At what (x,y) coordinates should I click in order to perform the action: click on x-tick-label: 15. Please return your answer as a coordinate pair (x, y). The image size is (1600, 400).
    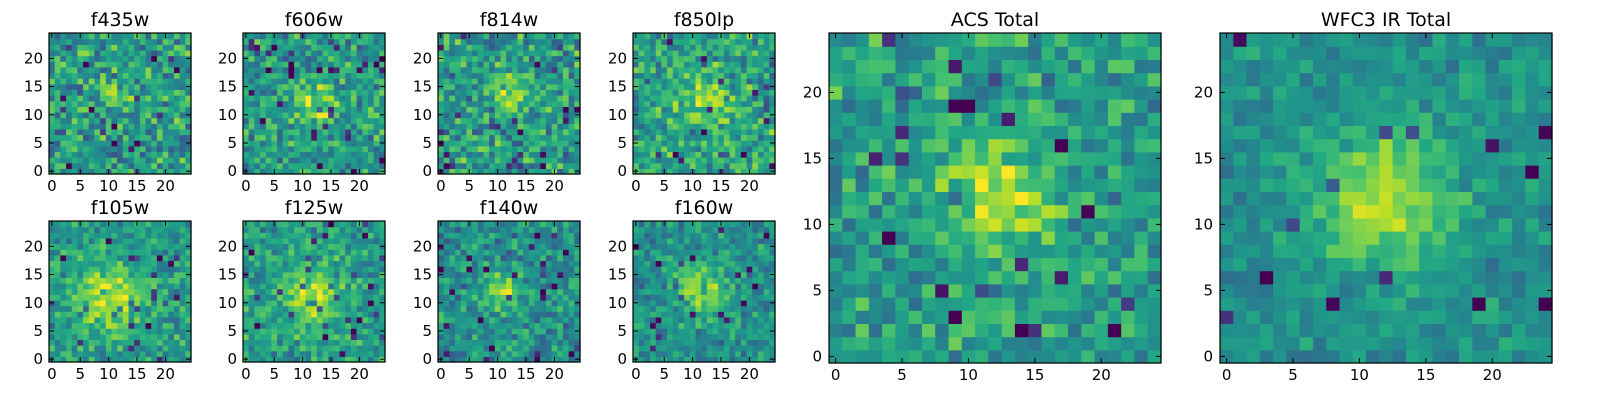
    Looking at the image, I should click on (525, 186).